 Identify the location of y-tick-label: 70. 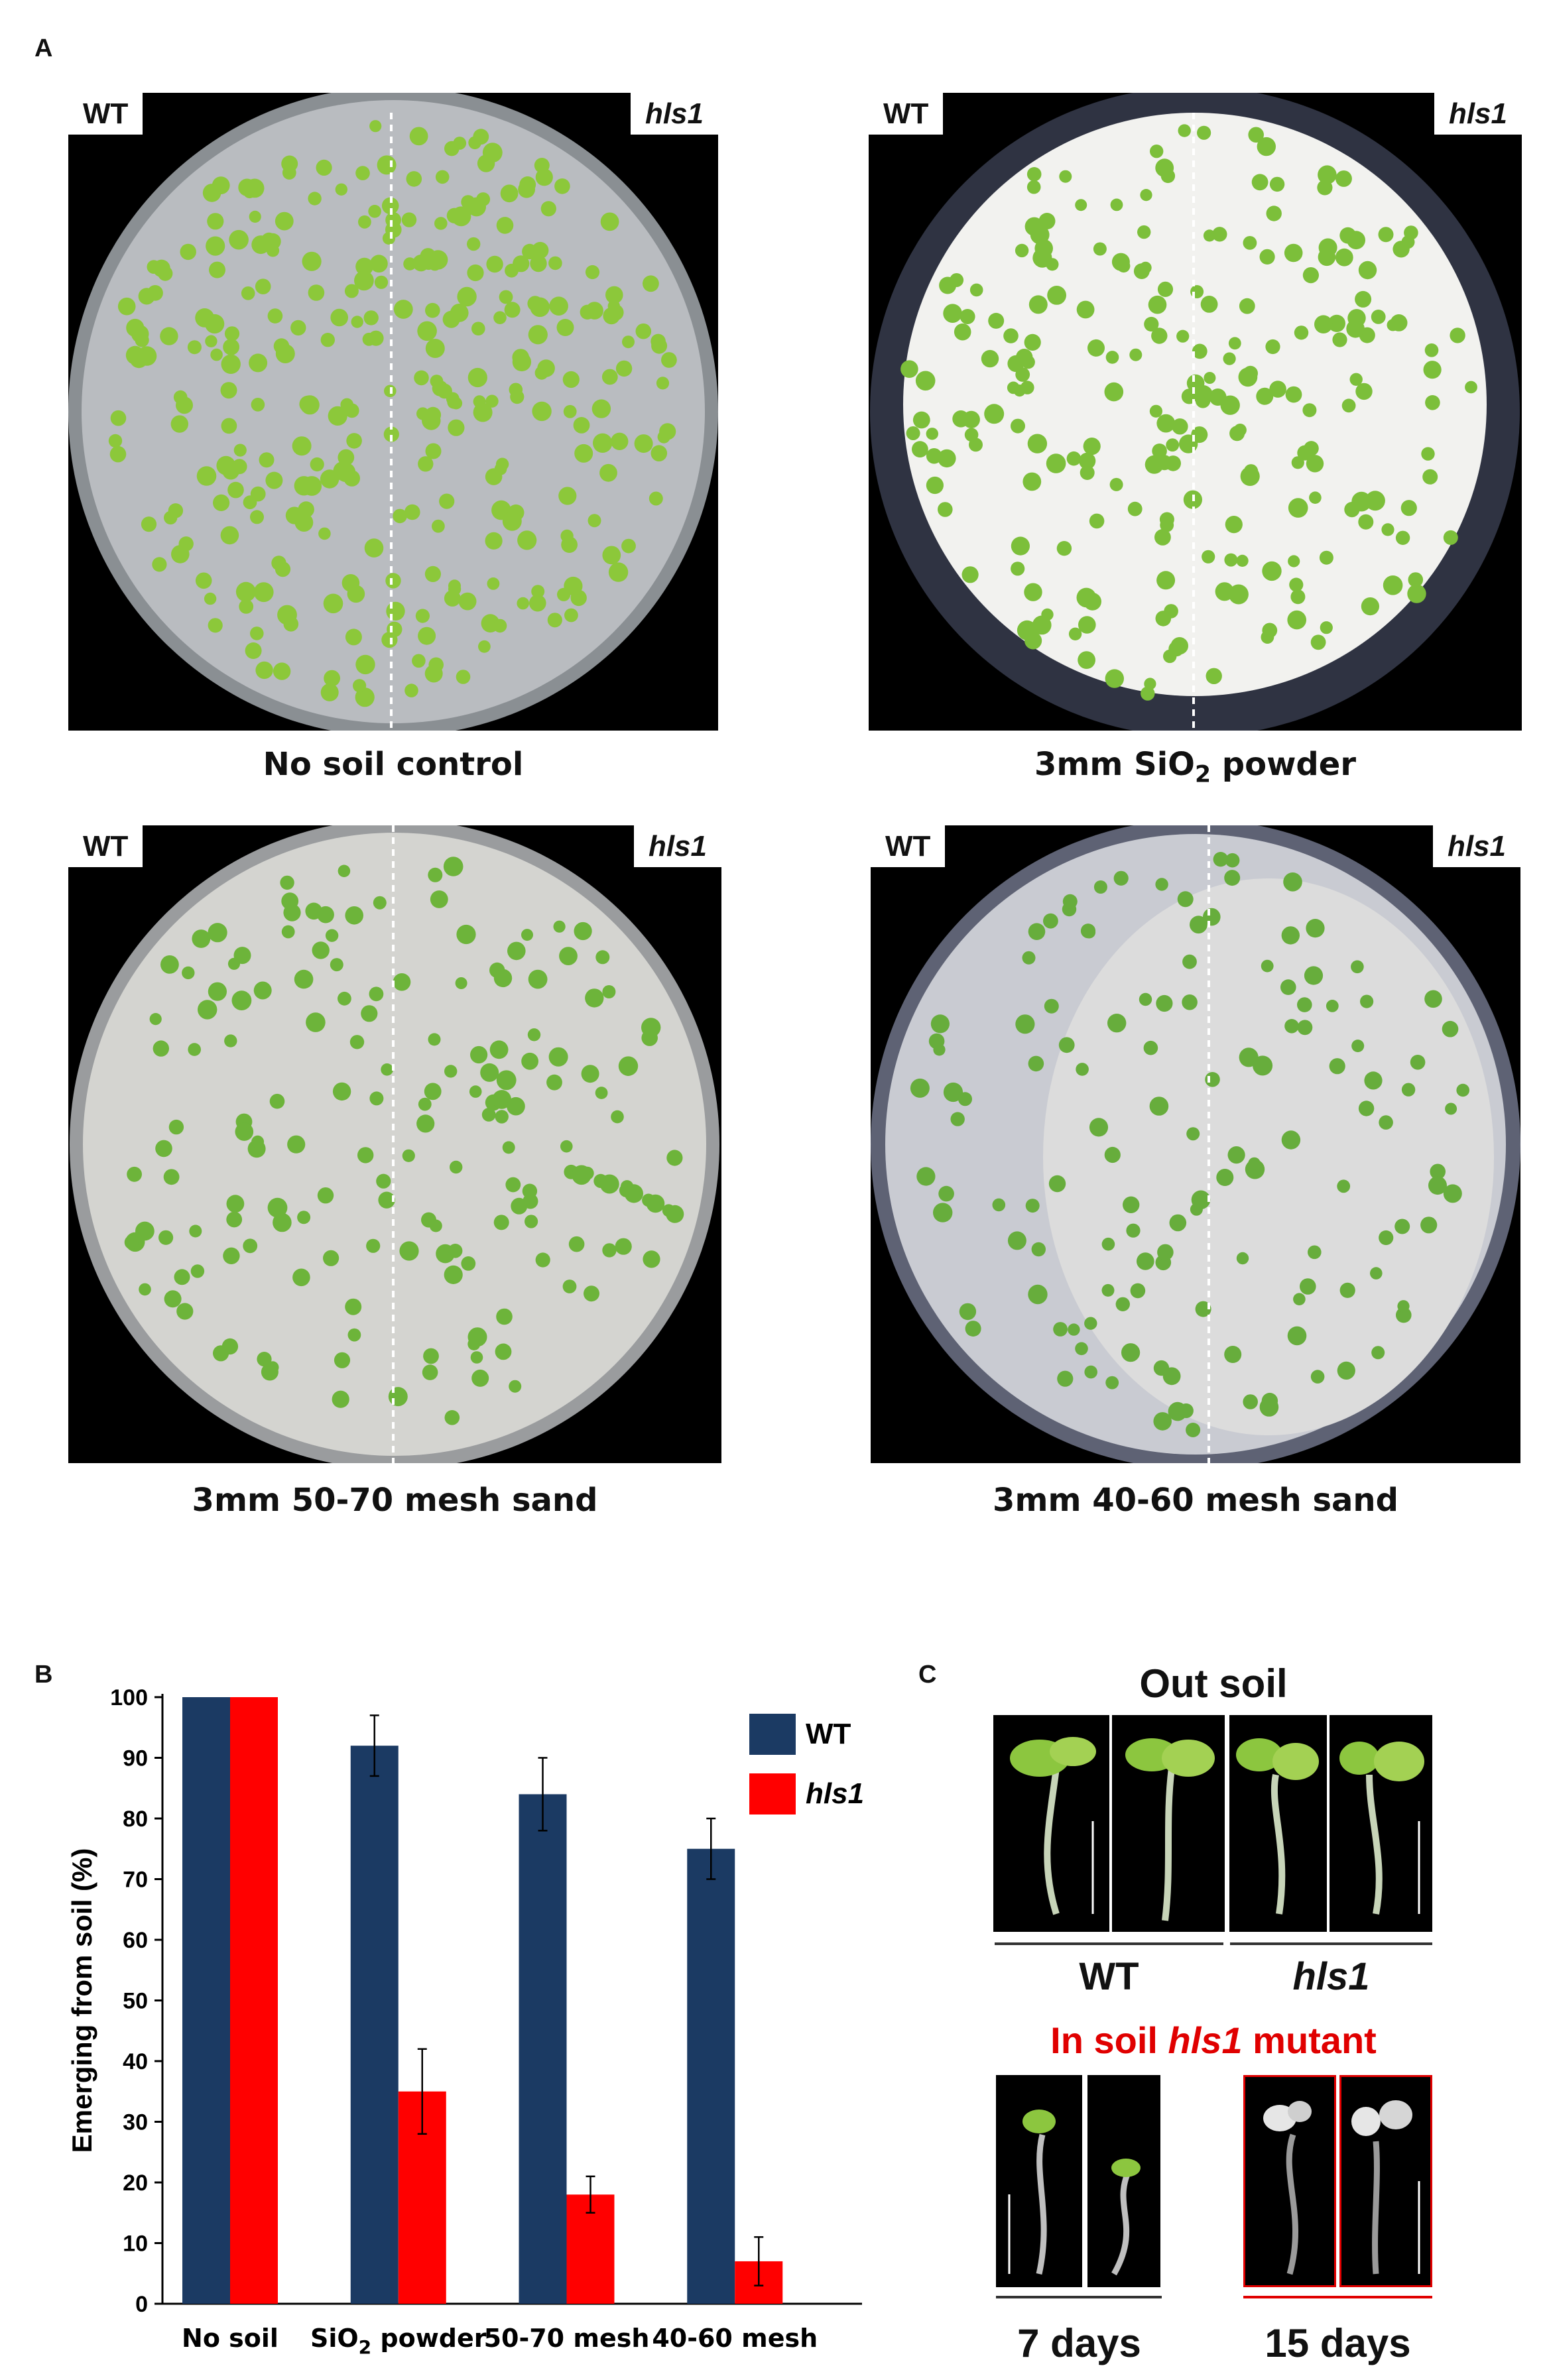
(135, 1880).